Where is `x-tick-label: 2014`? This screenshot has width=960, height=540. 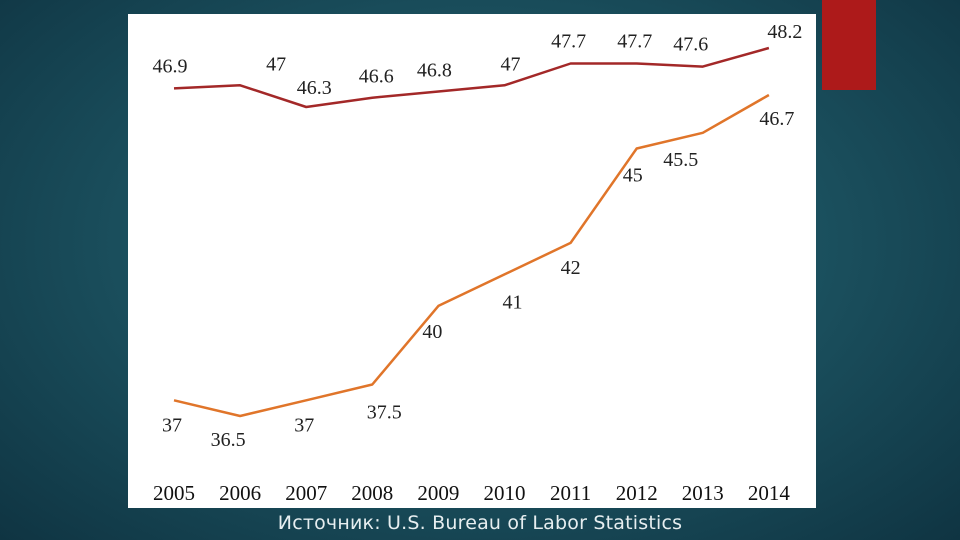 x-tick-label: 2014 is located at coordinates (769, 493).